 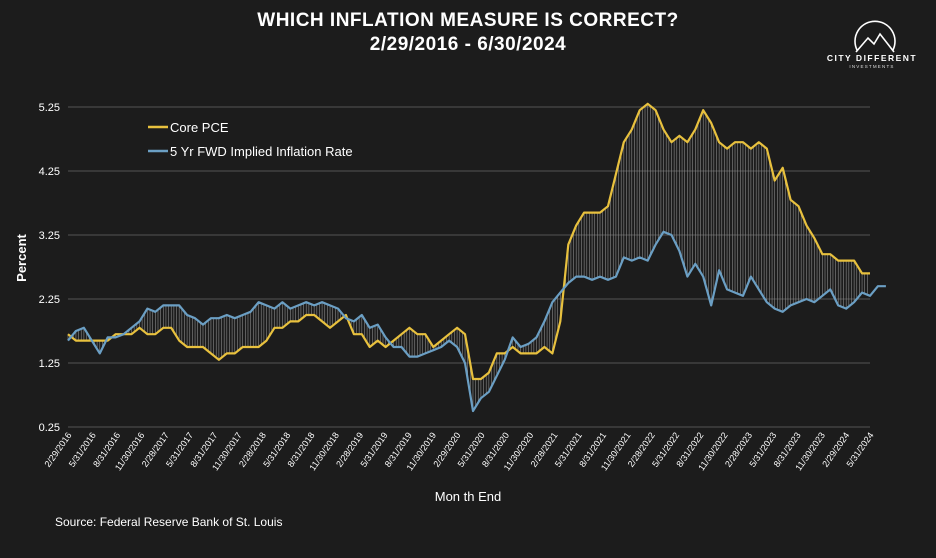 I want to click on legend-label: 5 Yr FWD Implied Inflation Rate, so click(x=261, y=151).